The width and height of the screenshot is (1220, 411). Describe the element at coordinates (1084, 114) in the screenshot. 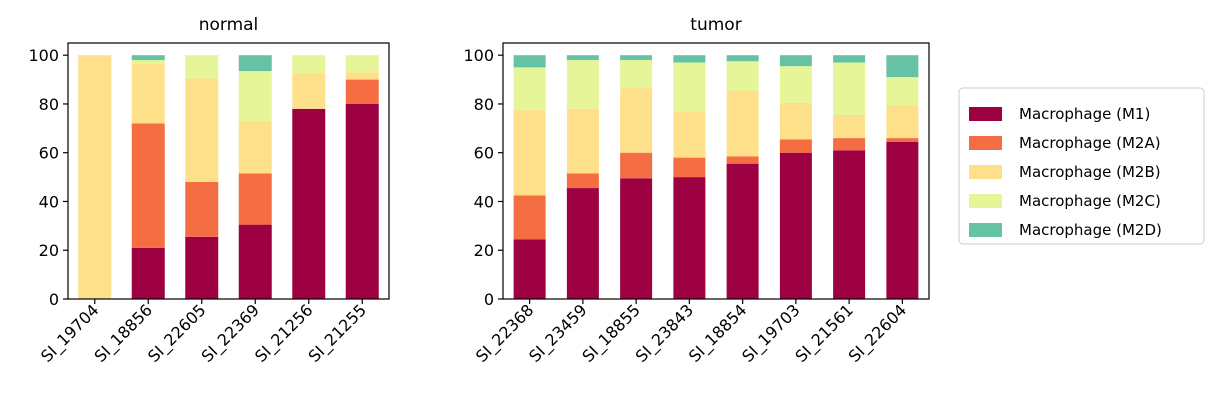

I see `legend-label-macrophage-m1: Macrophage (M1)` at that location.